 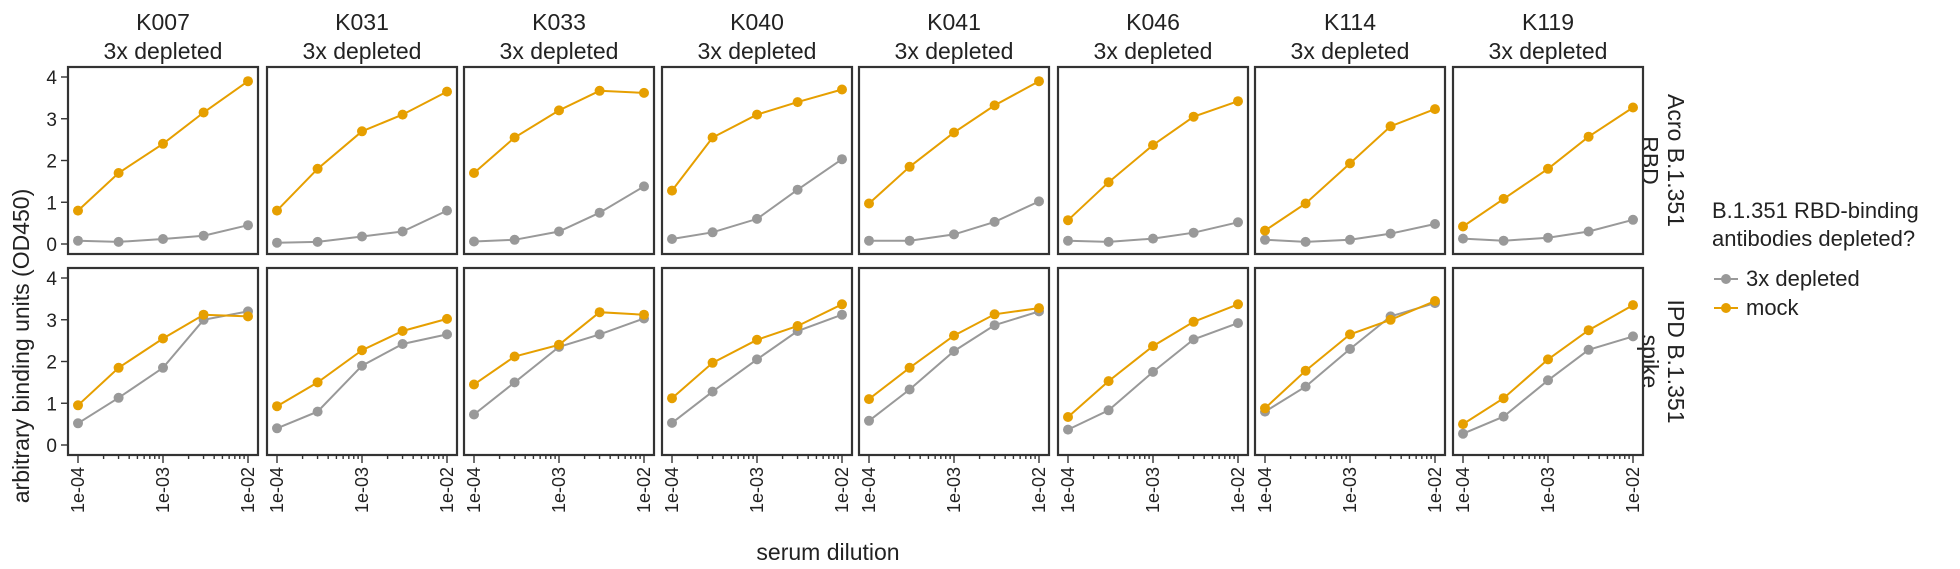 I want to click on row-title-line: IPD B.1.351, so click(x=1676, y=361).